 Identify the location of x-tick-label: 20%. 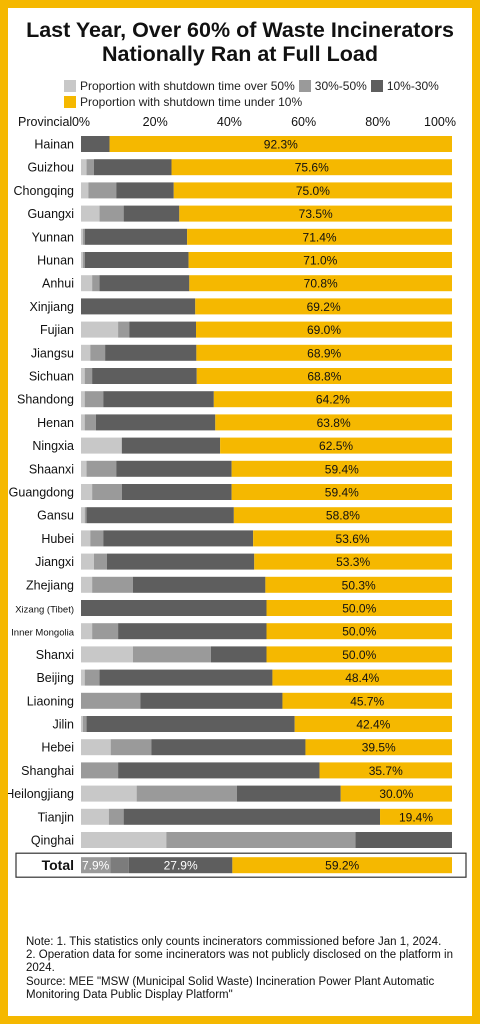
(155, 122).